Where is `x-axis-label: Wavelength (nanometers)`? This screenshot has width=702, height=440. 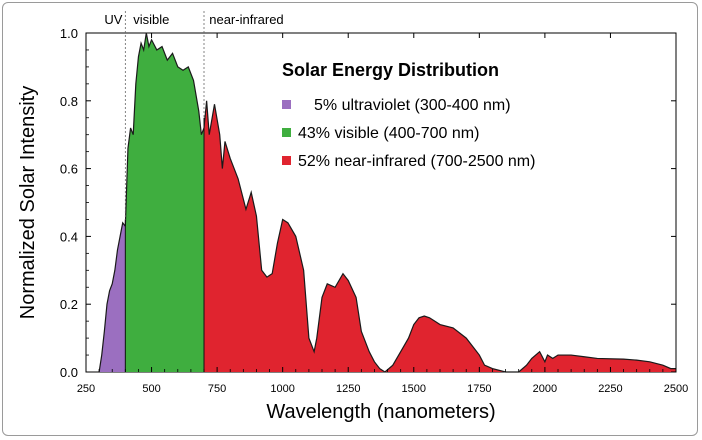 x-axis-label: Wavelength (nanometers) is located at coordinates (380, 412).